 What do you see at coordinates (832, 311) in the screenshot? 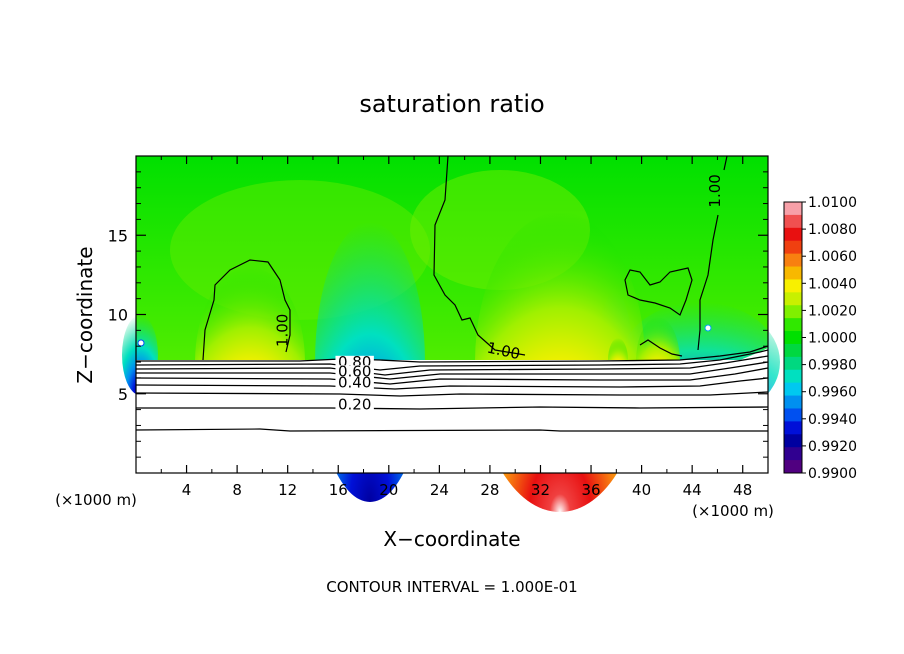
I see `colorbar-level-label: 1.0020` at bounding box center [832, 311].